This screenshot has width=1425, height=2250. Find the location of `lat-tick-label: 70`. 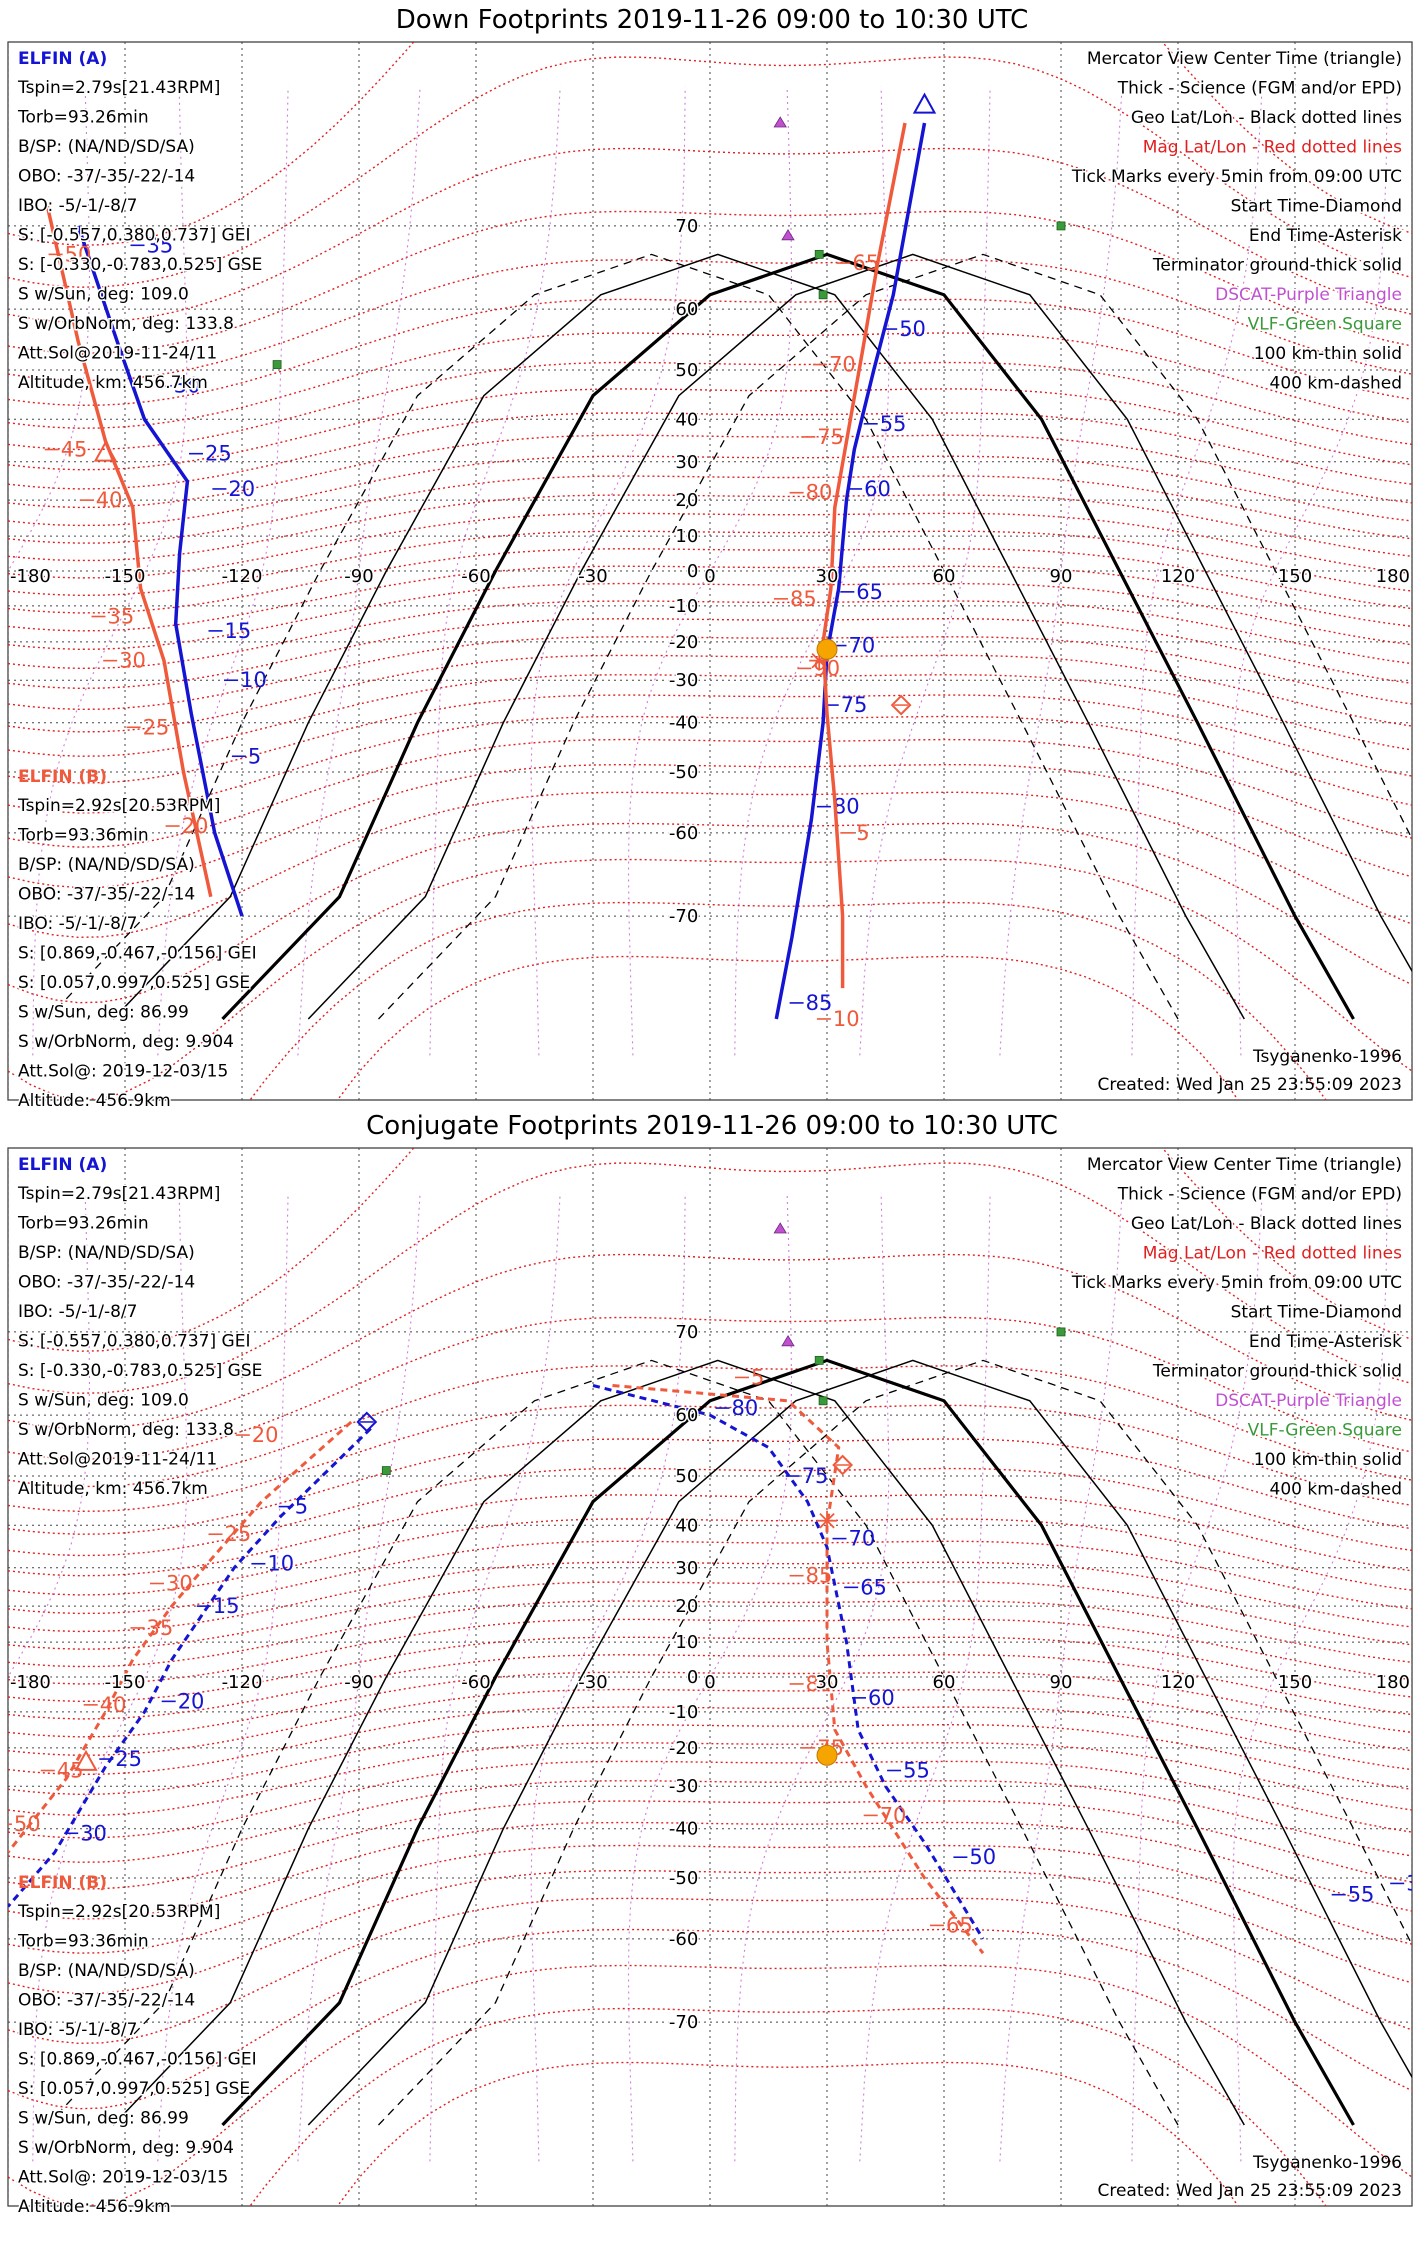

lat-tick-label: 70 is located at coordinates (686, 1332).